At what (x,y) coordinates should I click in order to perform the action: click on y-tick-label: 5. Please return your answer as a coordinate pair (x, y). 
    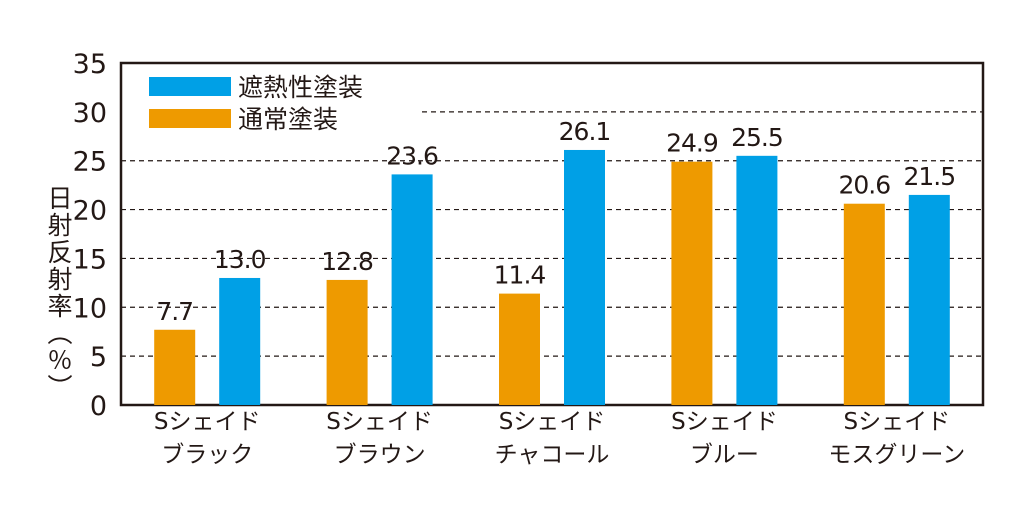
    Looking at the image, I should click on (98, 357).